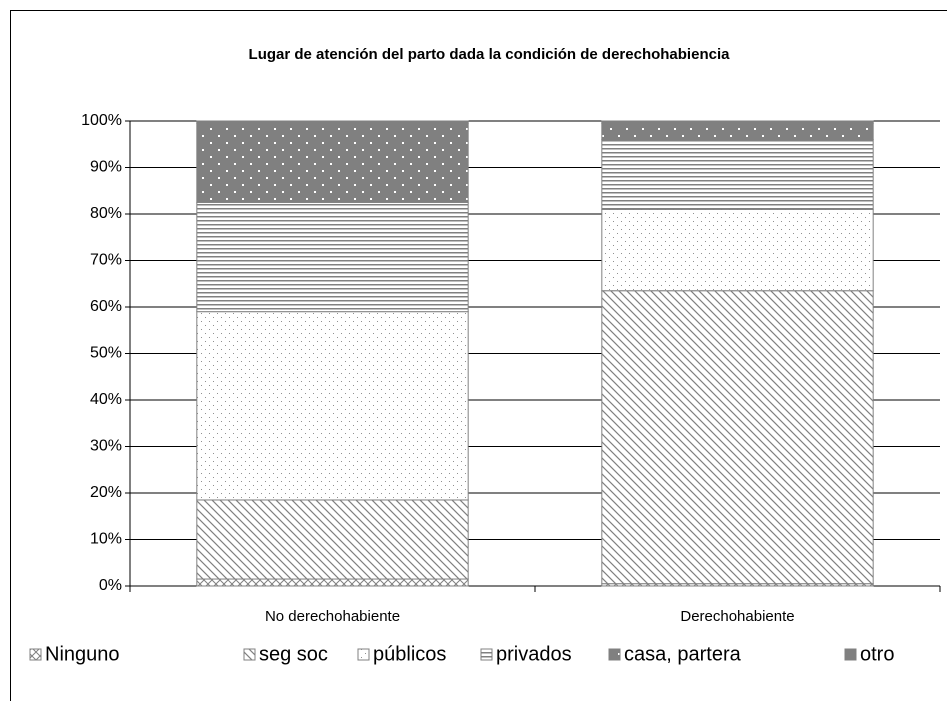 The image size is (947, 701). What do you see at coordinates (332, 616) in the screenshot?
I see `x-tick-label: No derechohabiente` at bounding box center [332, 616].